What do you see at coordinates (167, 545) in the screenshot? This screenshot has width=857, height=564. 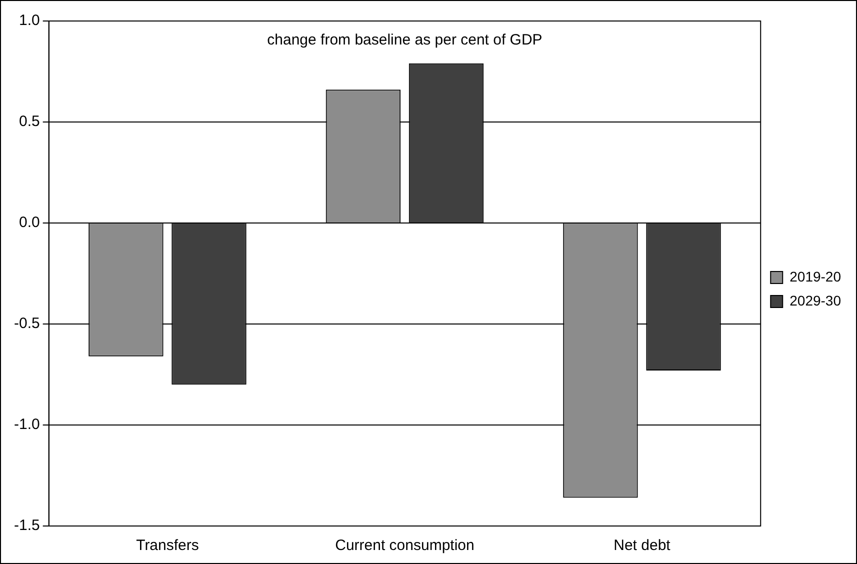 I see `x-tick-label: Transfers` at bounding box center [167, 545].